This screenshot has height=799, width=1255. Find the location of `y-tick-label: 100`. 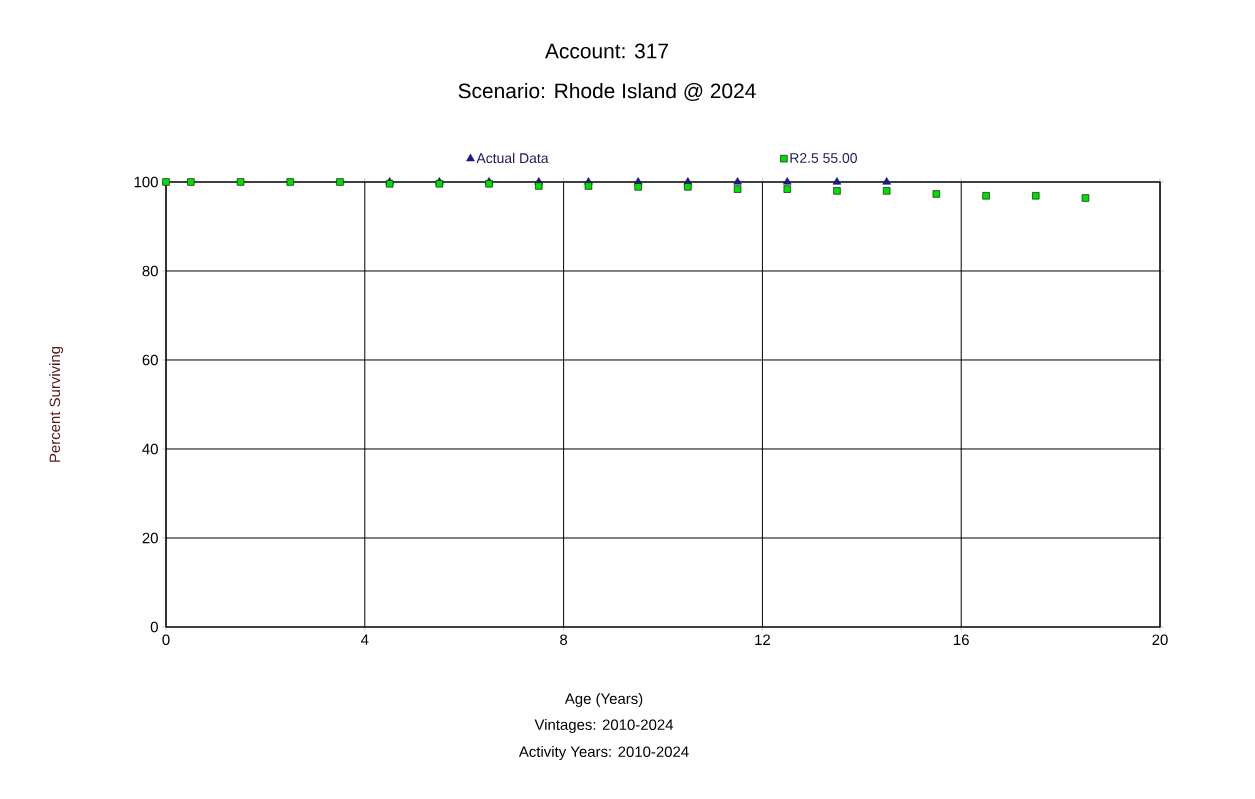

y-tick-label: 100 is located at coordinates (146, 182).